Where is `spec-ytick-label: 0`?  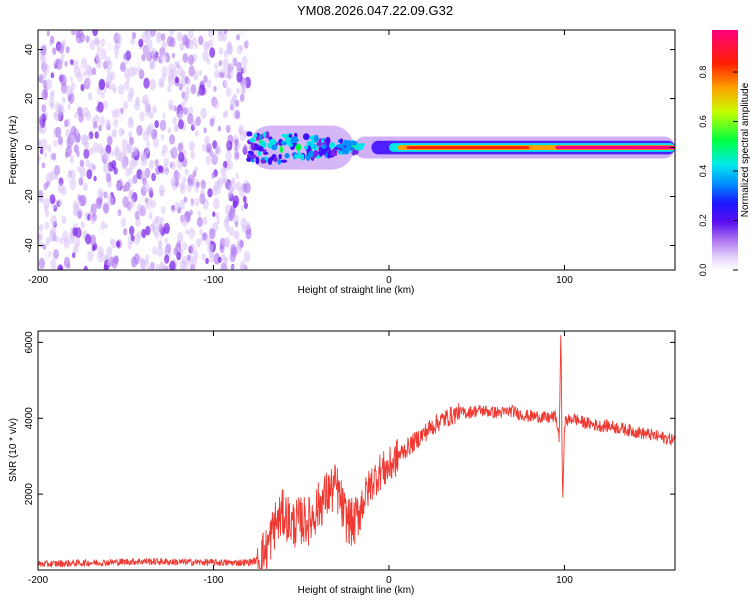 spec-ytick-label: 0 is located at coordinates (29, 147).